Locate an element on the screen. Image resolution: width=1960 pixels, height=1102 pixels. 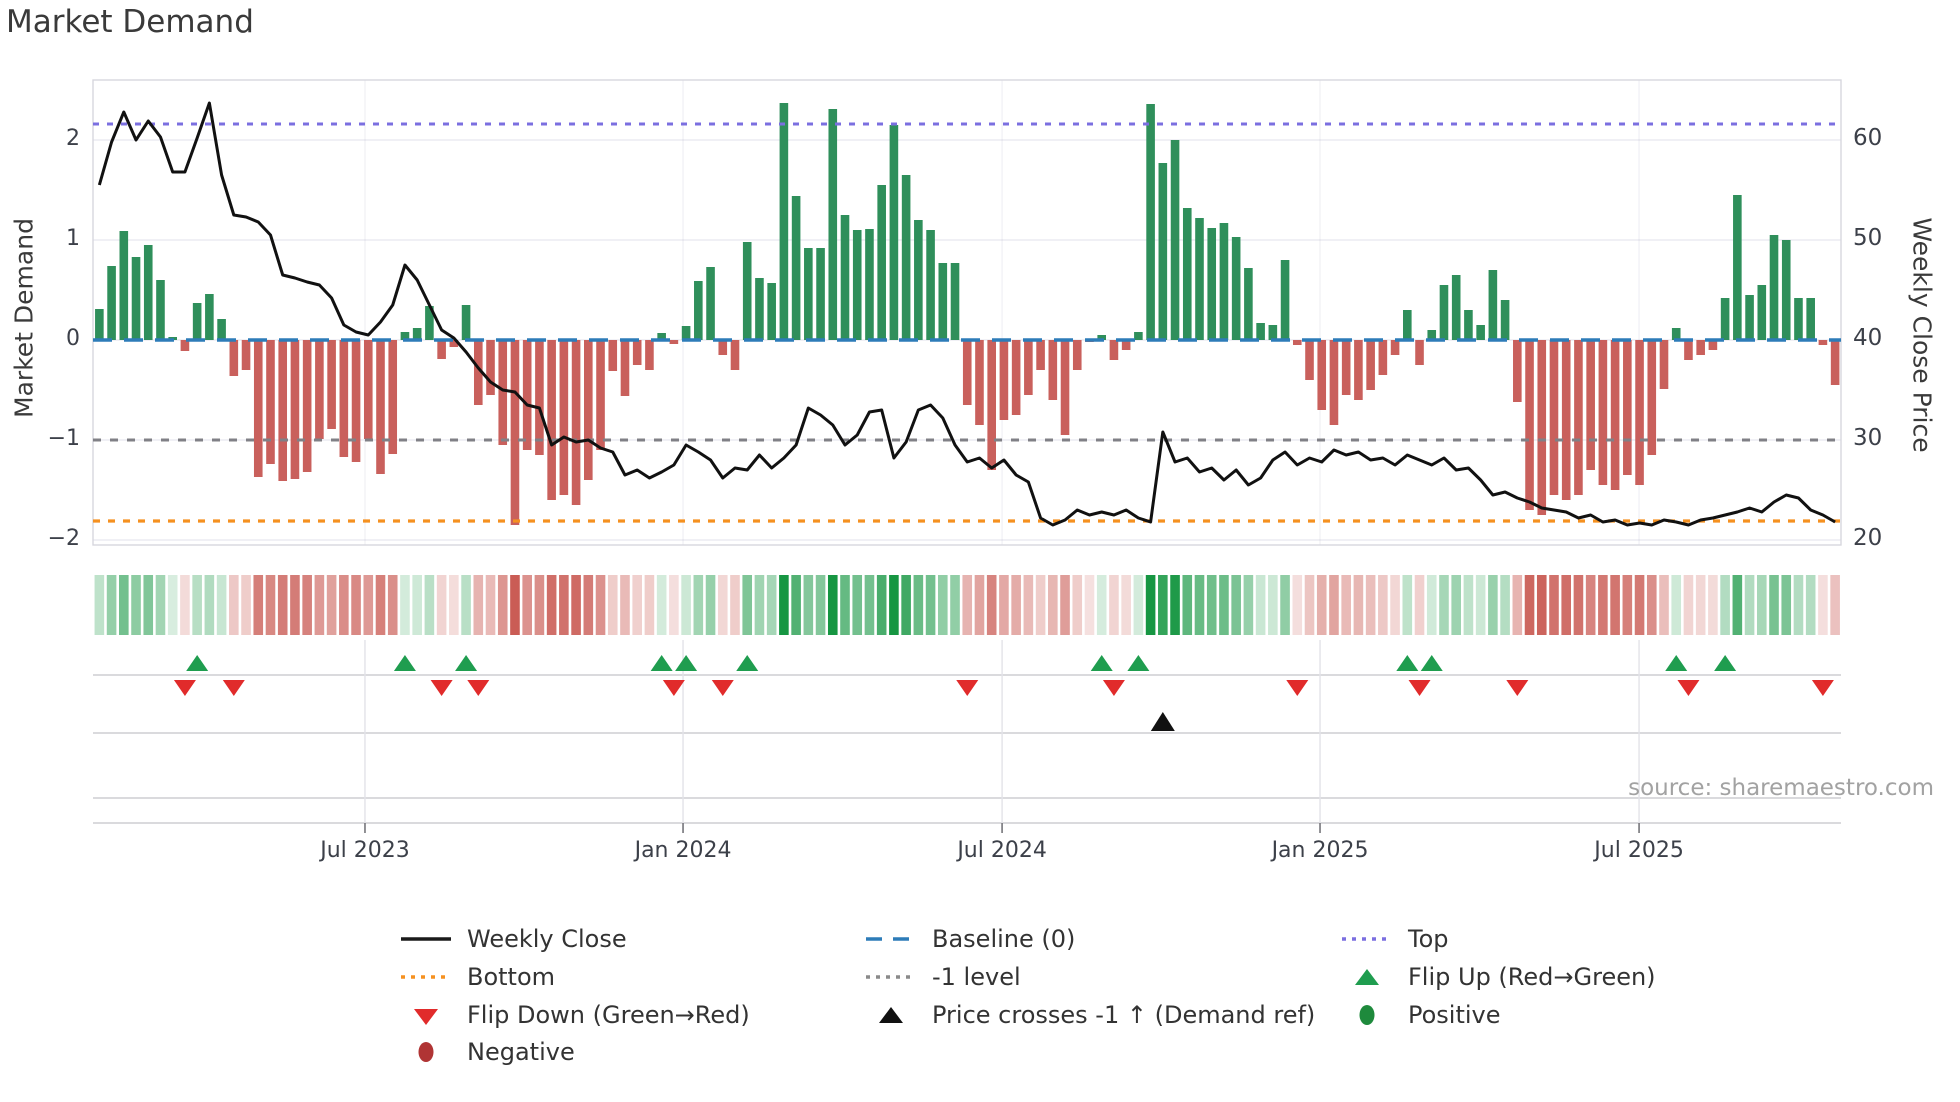
price-cross-marker is located at coordinates (1162, 721).